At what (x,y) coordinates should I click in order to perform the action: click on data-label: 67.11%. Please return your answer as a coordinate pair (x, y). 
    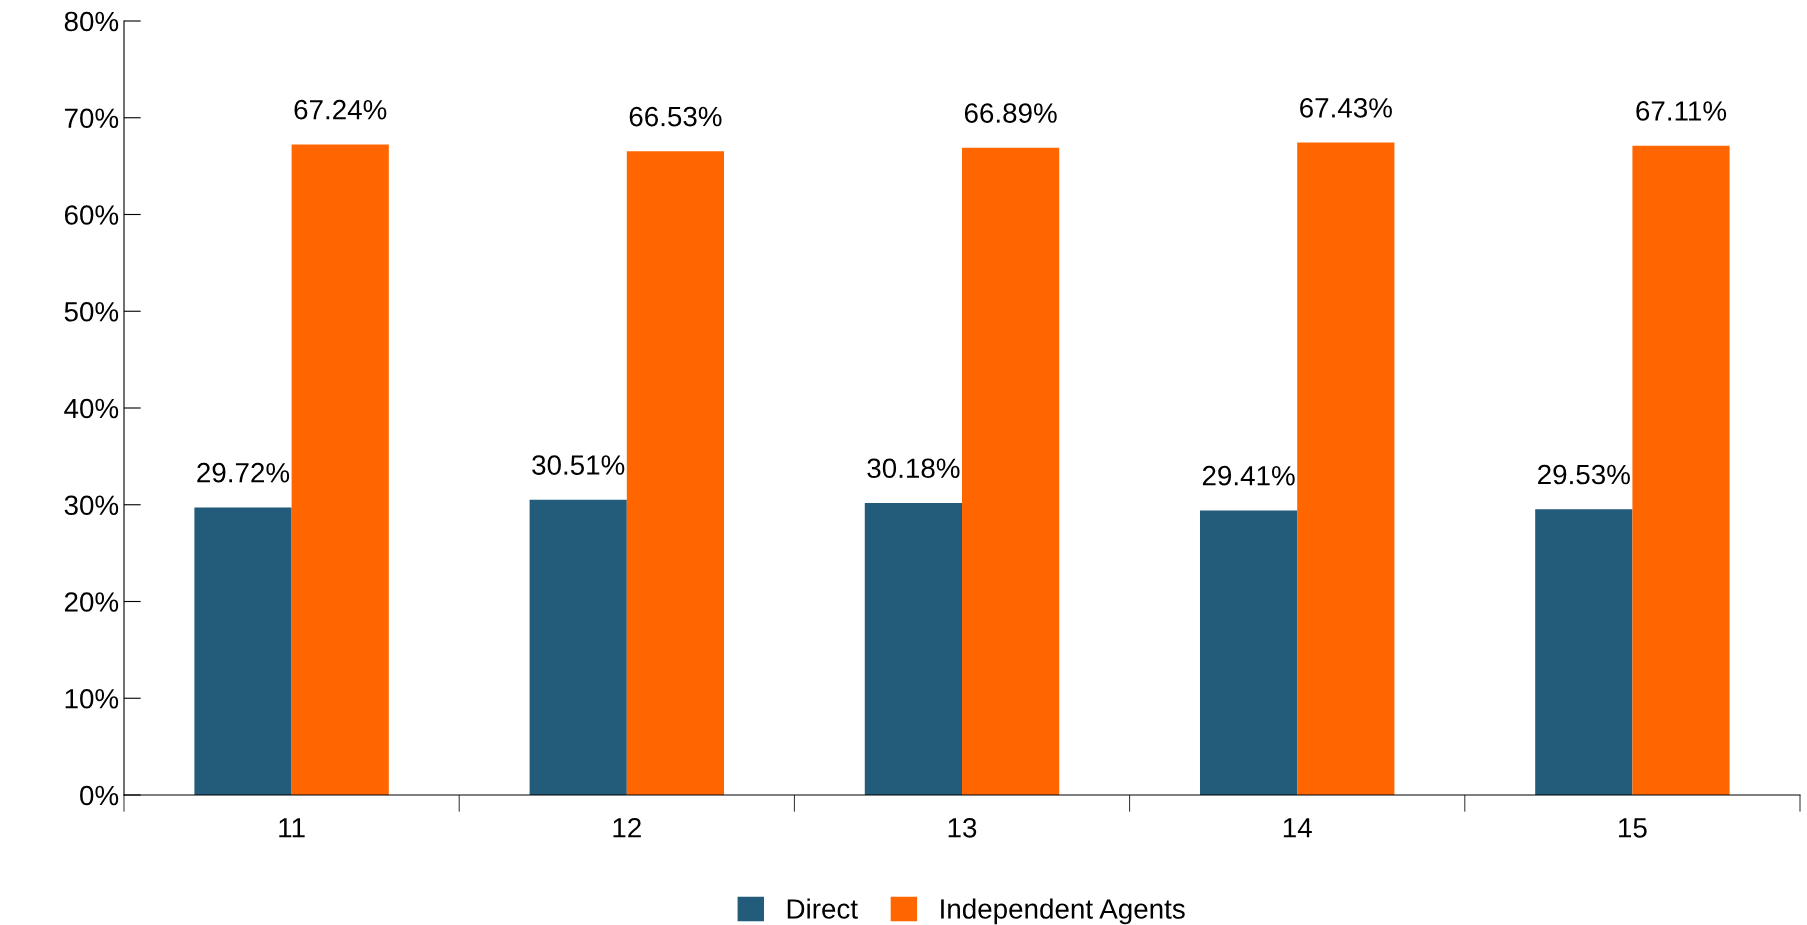
    Looking at the image, I should click on (1681, 111).